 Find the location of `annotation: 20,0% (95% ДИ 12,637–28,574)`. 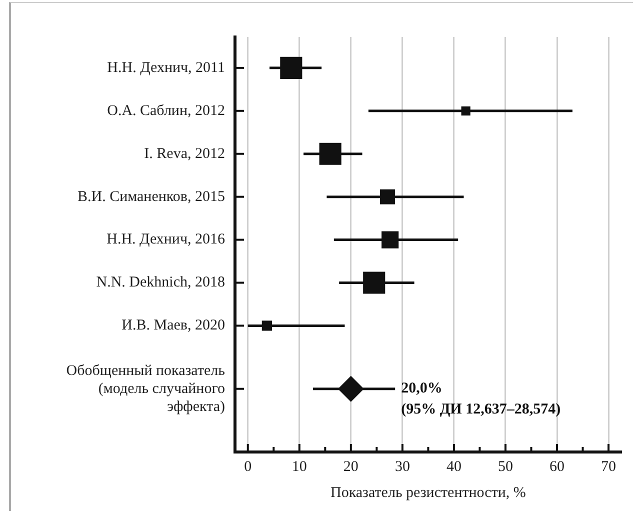

annotation: 20,0% (95% ДИ 12,637–28,574) is located at coordinates (481, 399).